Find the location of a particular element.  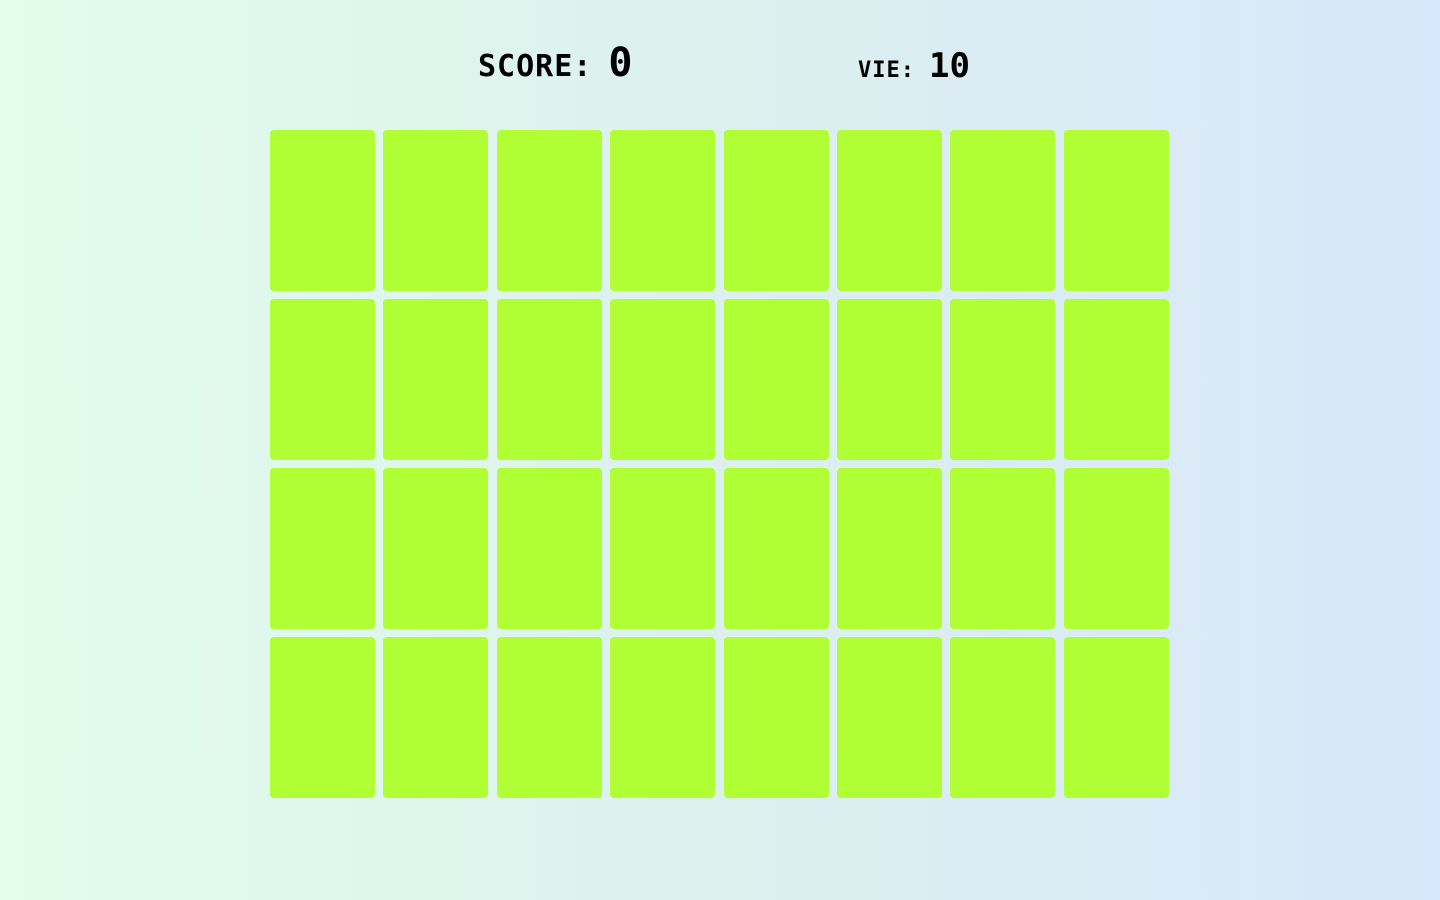

score-display: SCORE: 0 is located at coordinates (555, 63).